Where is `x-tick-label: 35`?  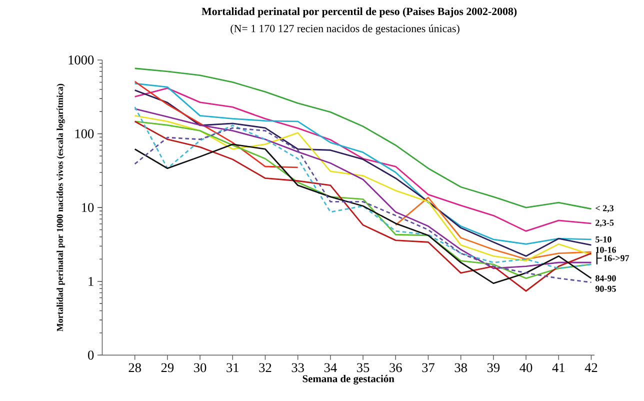
x-tick-label: 35 is located at coordinates (363, 367).